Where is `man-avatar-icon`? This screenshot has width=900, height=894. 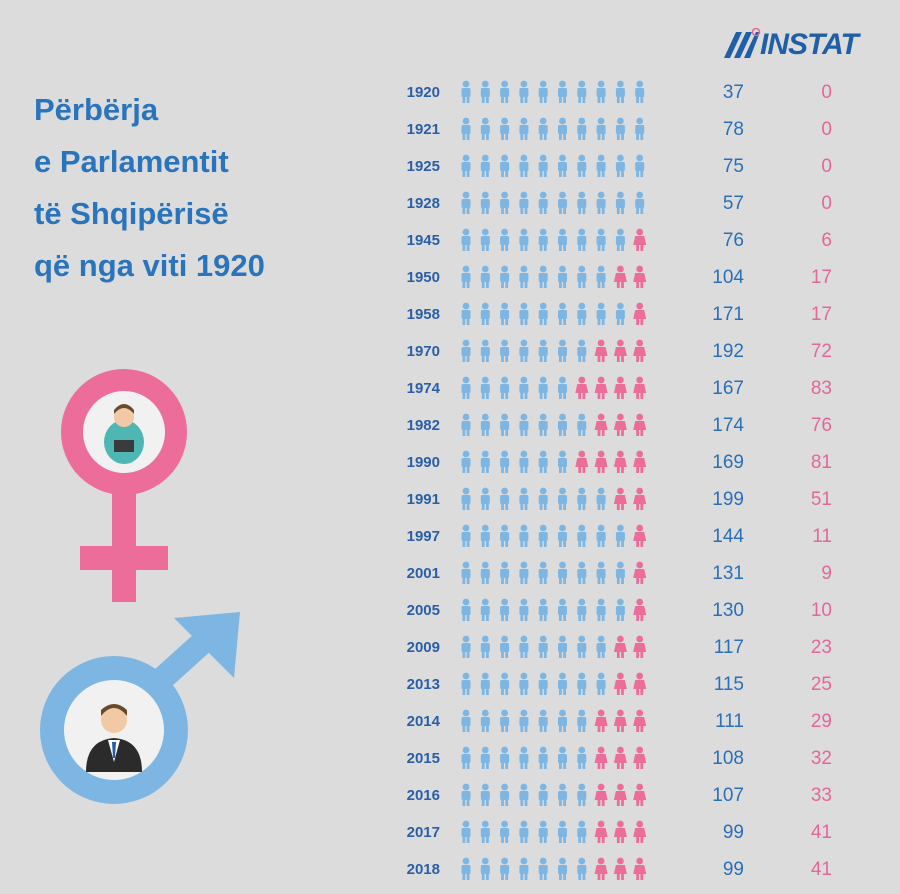
man-avatar-icon is located at coordinates (114, 738).